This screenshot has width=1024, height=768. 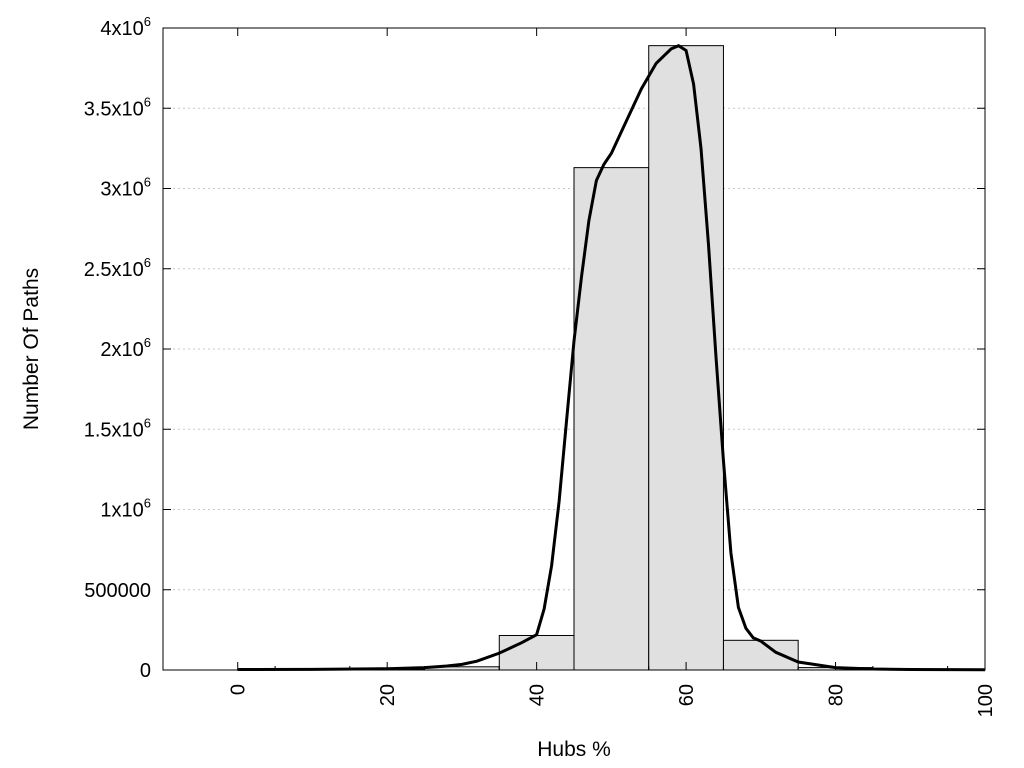 What do you see at coordinates (125, 509) in the screenshot?
I see `y-tick-label-2: 1x10⁶` at bounding box center [125, 509].